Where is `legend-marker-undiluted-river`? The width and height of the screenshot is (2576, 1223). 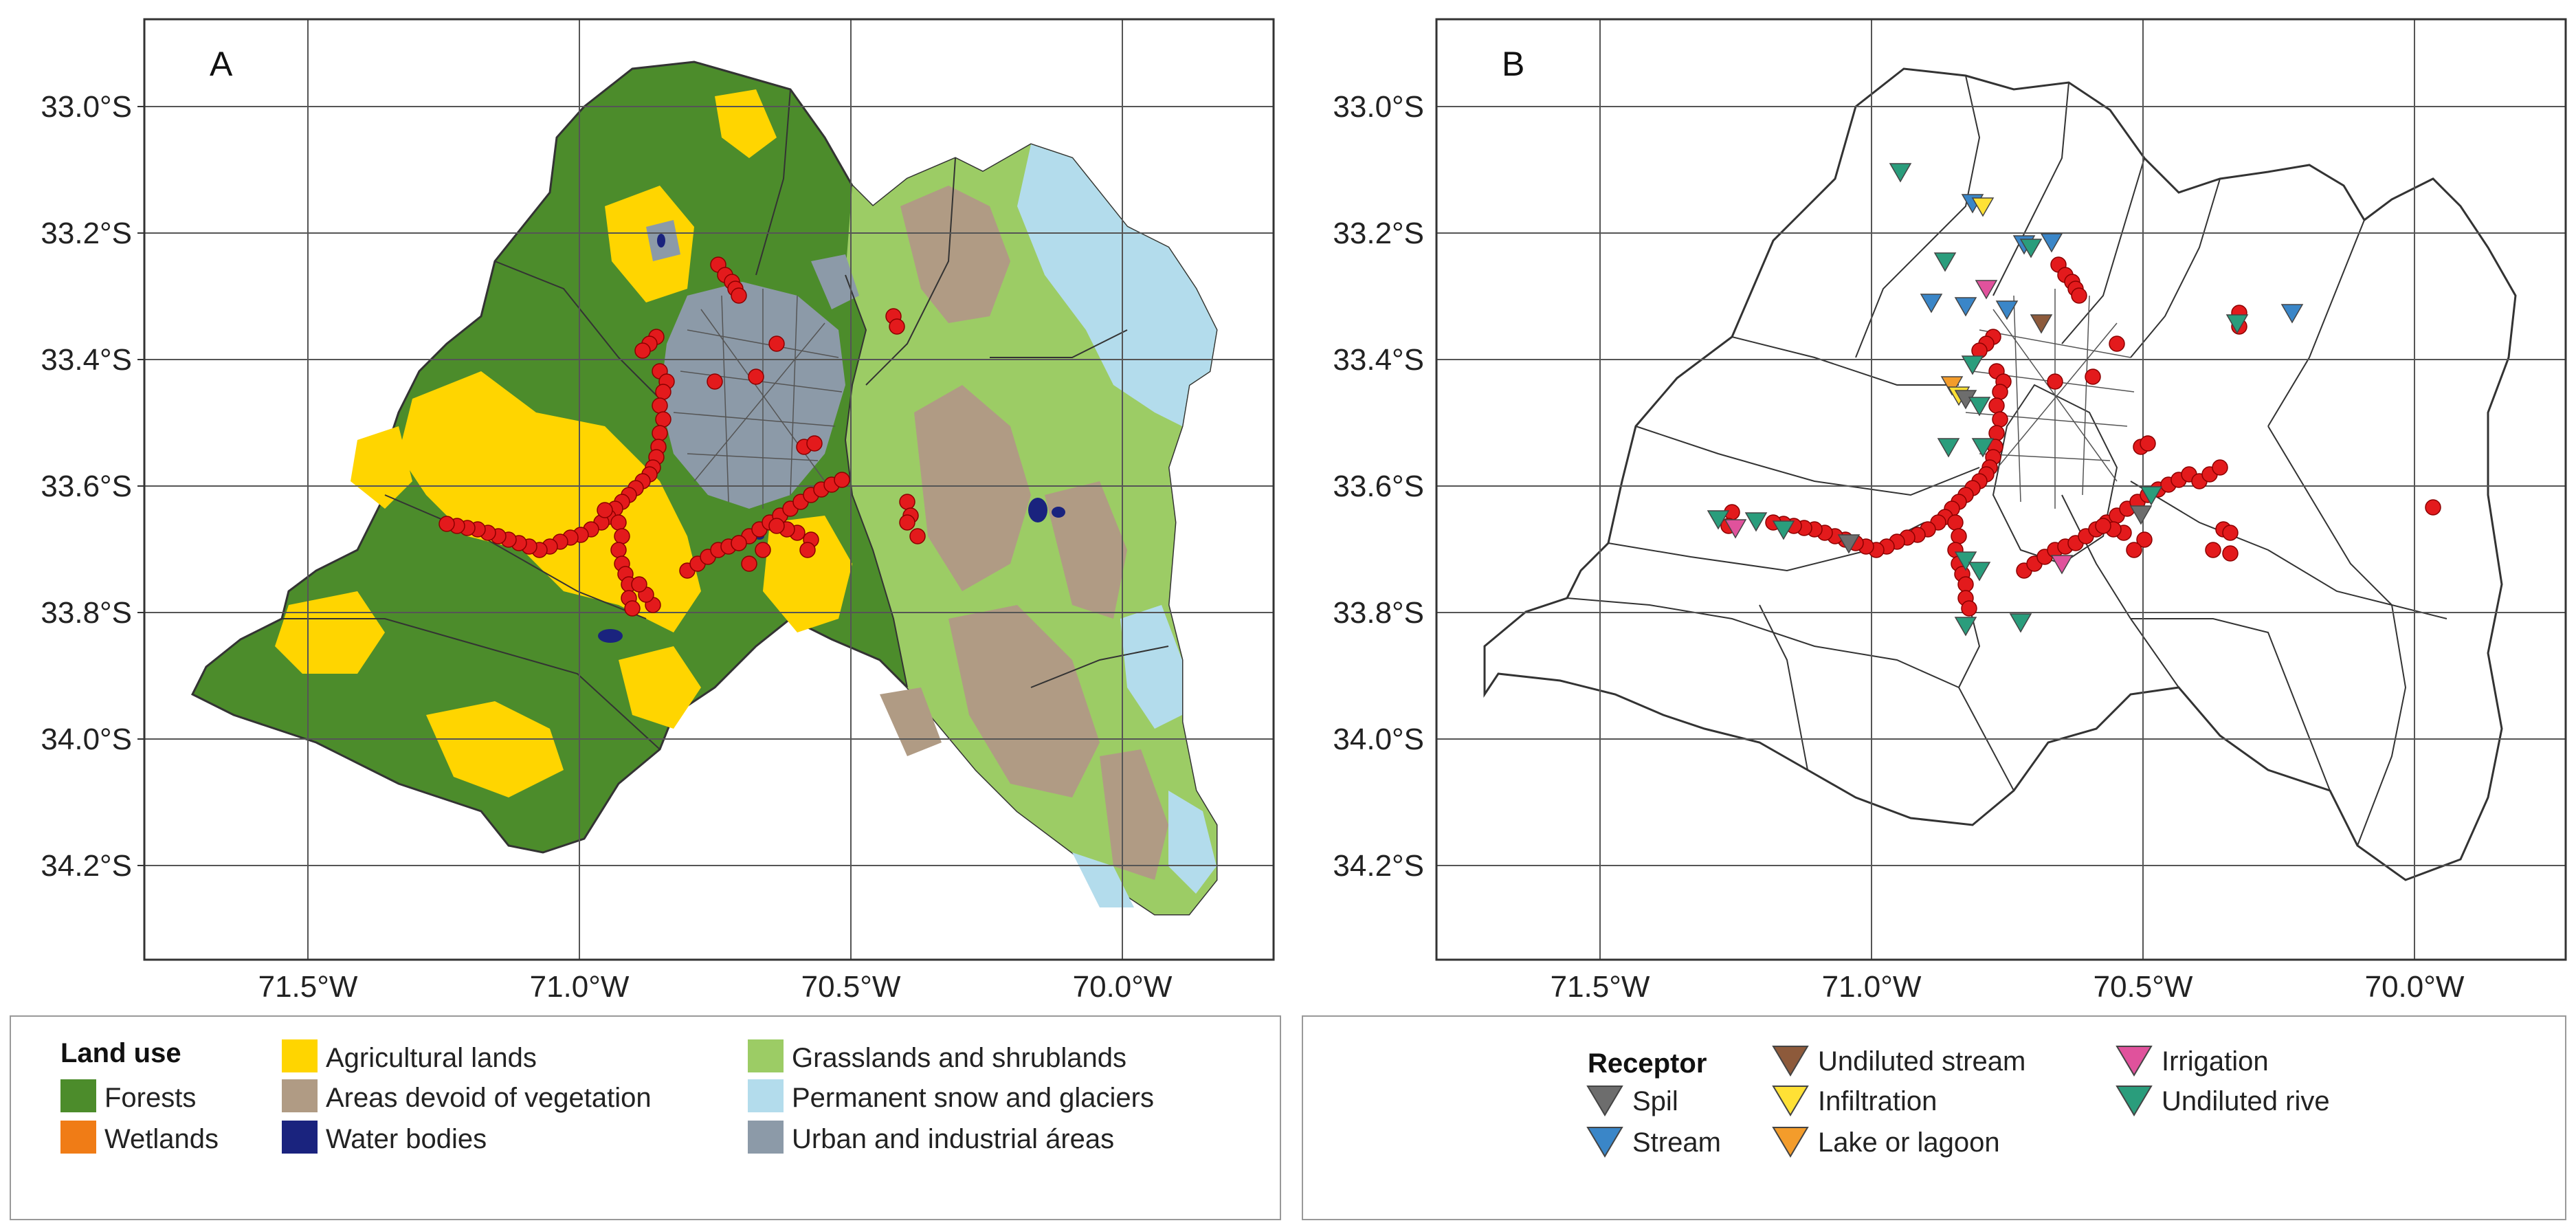 legend-marker-undiluted-river is located at coordinates (2134, 1101).